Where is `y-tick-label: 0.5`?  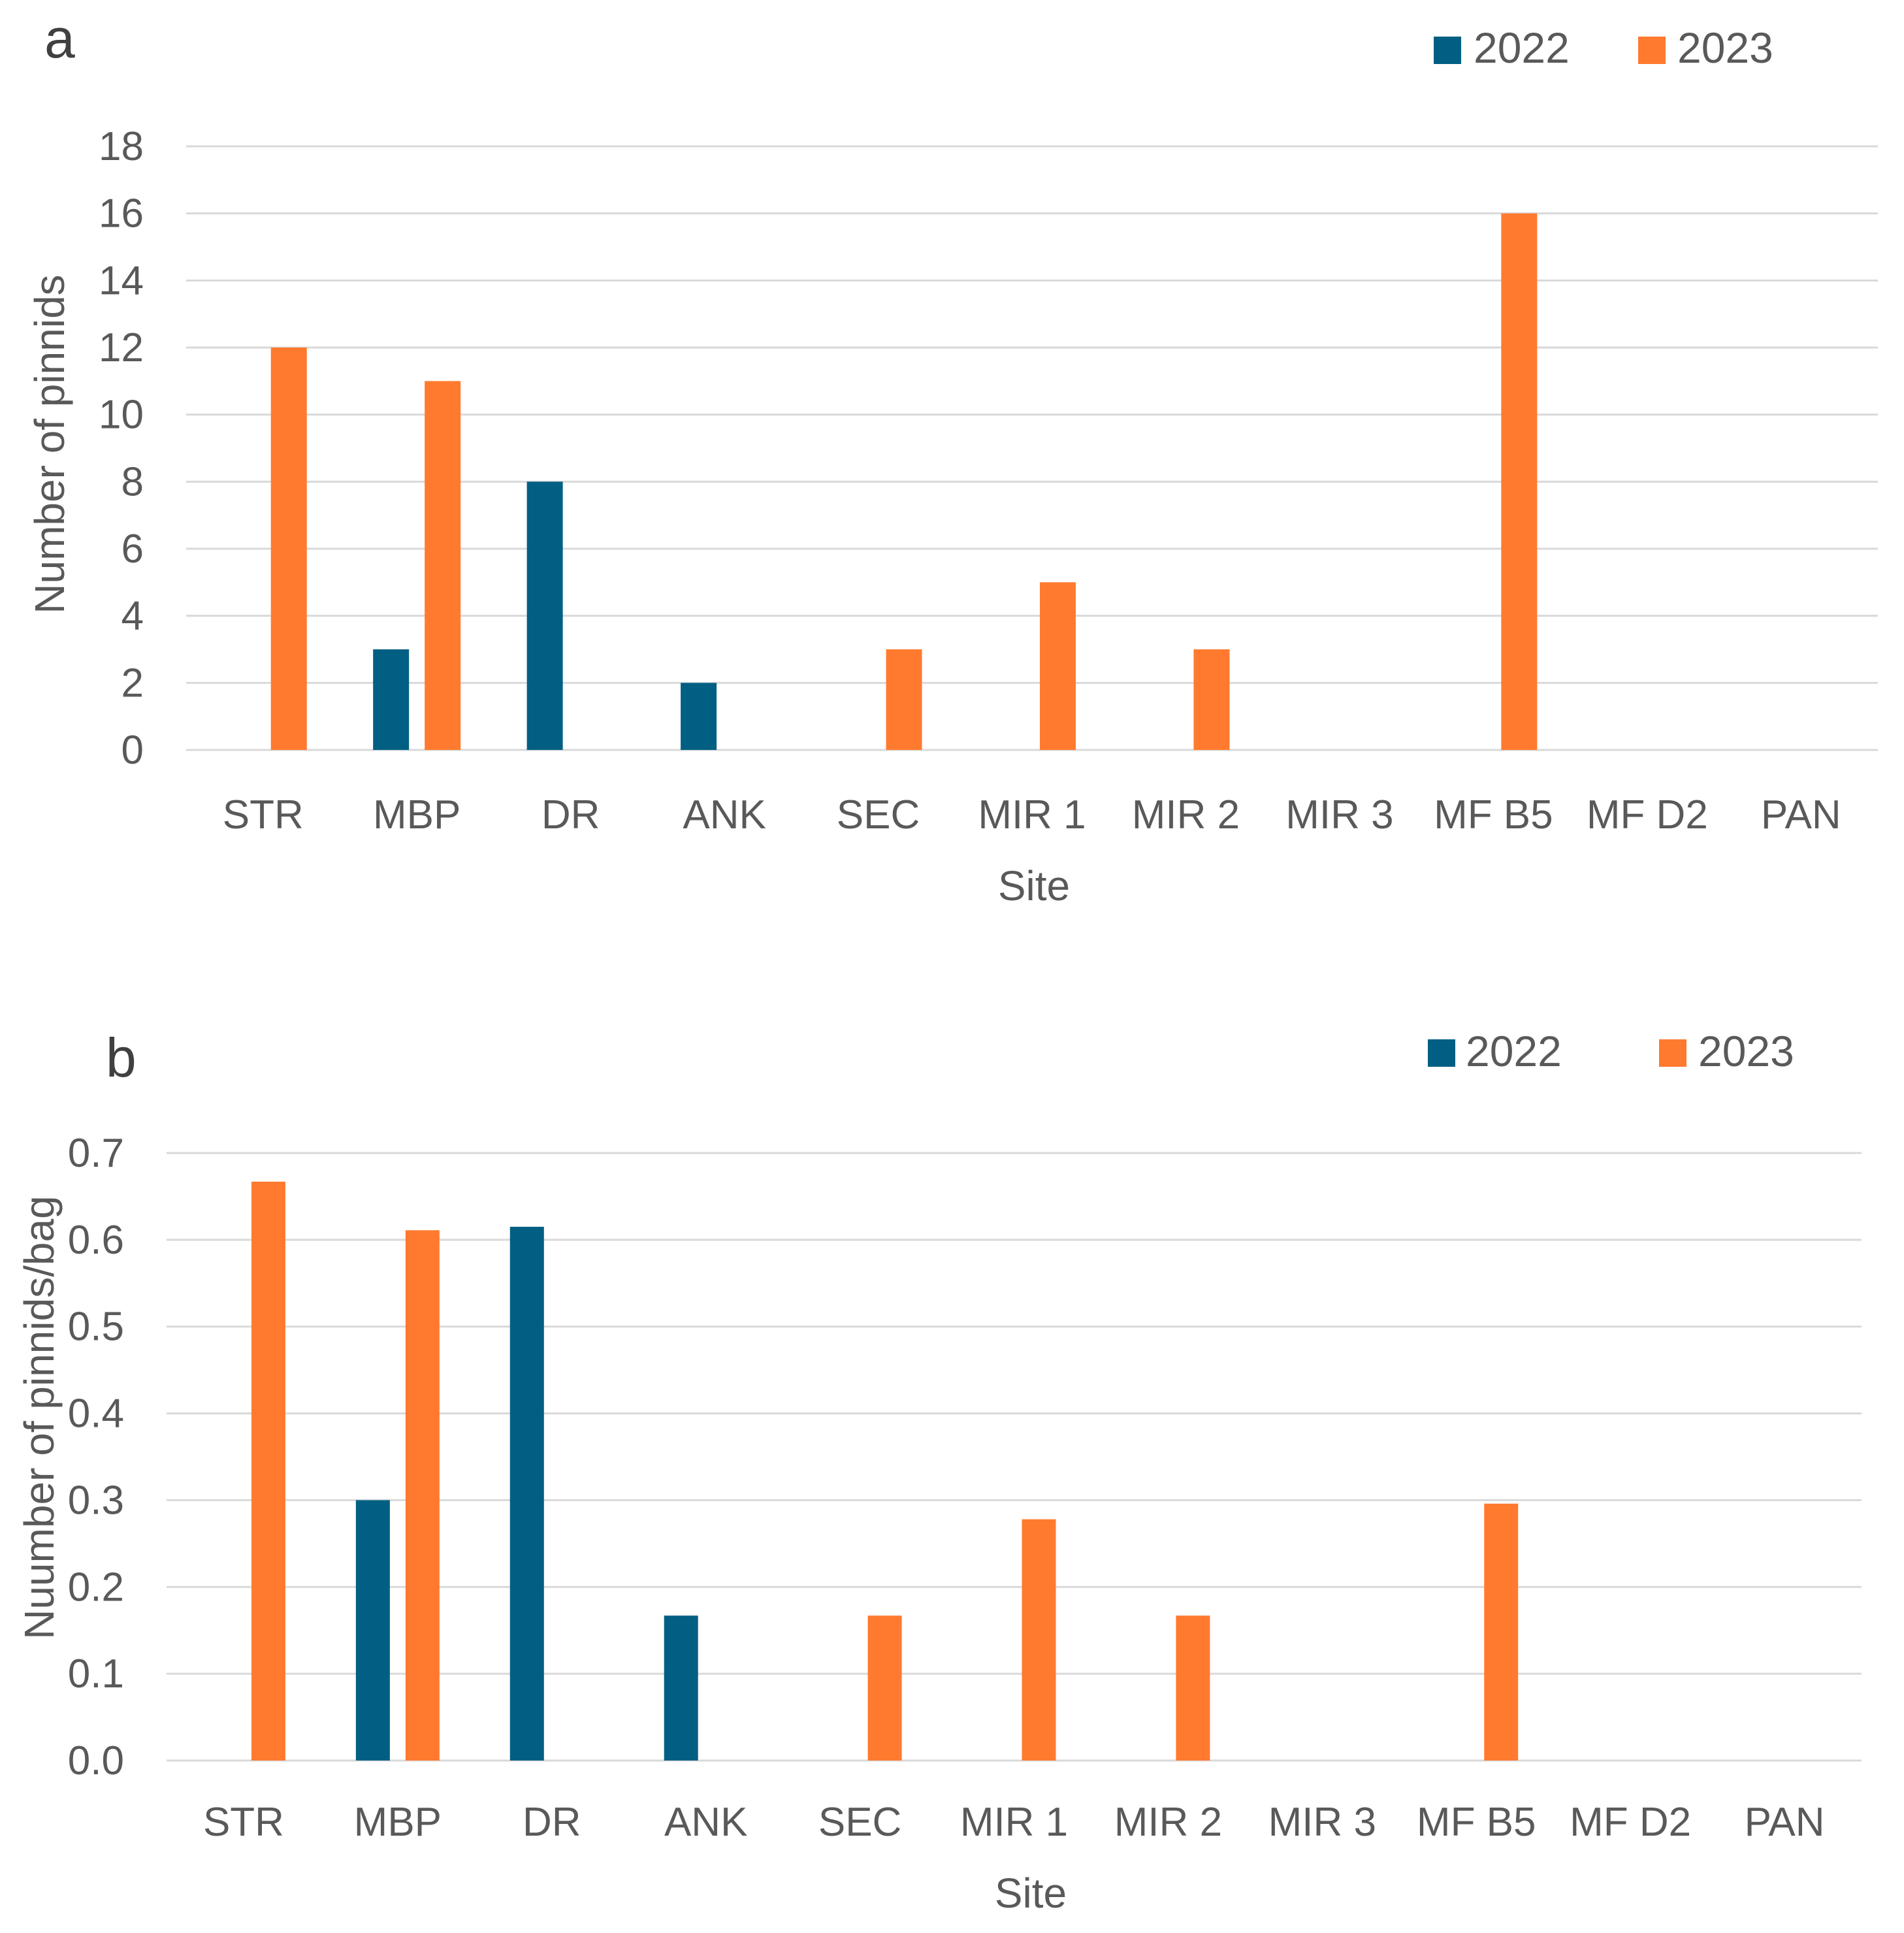
y-tick-label: 0.5 is located at coordinates (96, 1327).